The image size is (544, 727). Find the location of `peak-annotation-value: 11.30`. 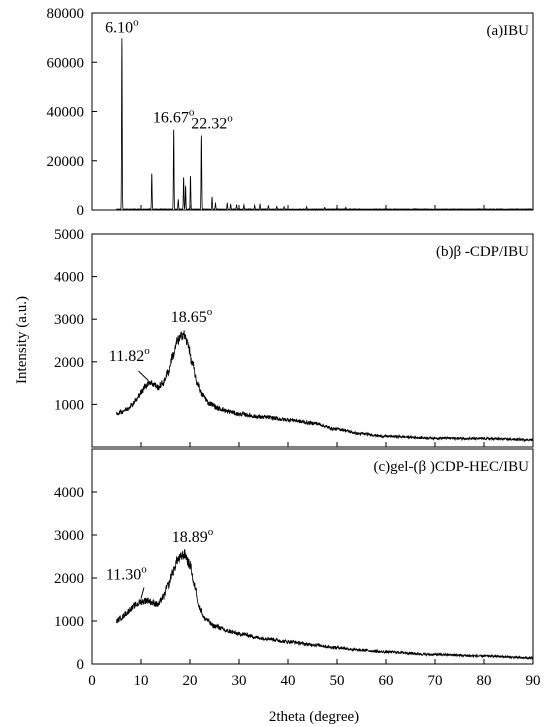

peak-annotation-value: 11.30 is located at coordinates (123, 575).